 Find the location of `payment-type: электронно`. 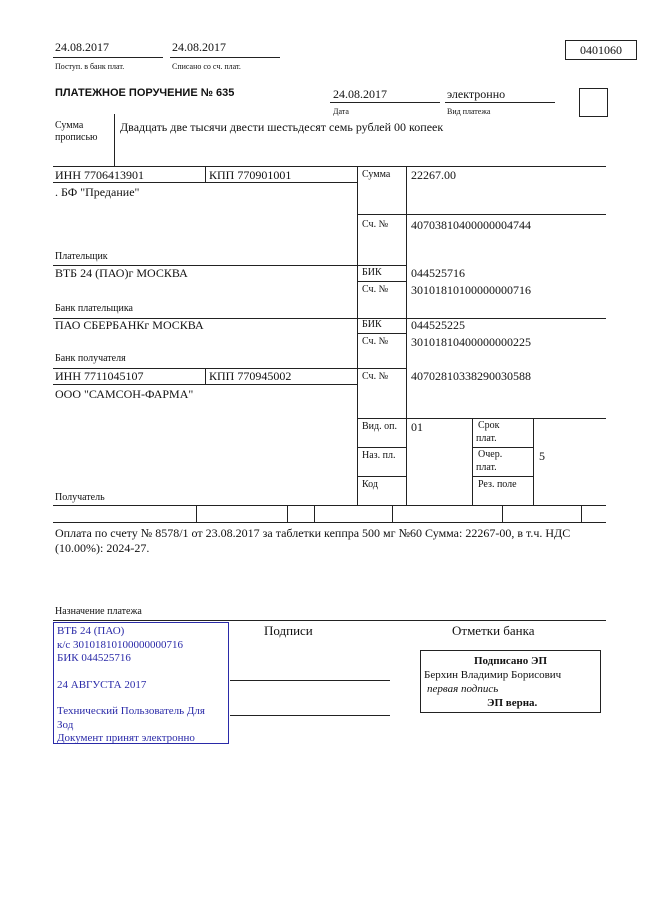

payment-type: электронно is located at coordinates (476, 94).